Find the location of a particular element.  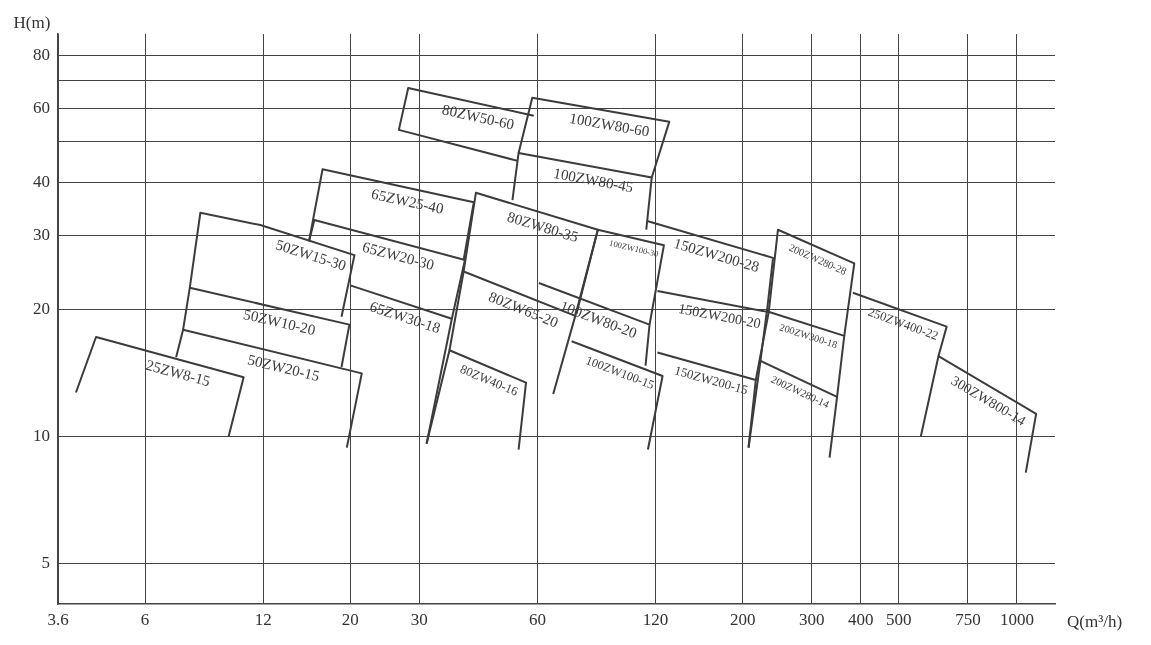

text: 65ZW25-40 is located at coordinates (407, 201).